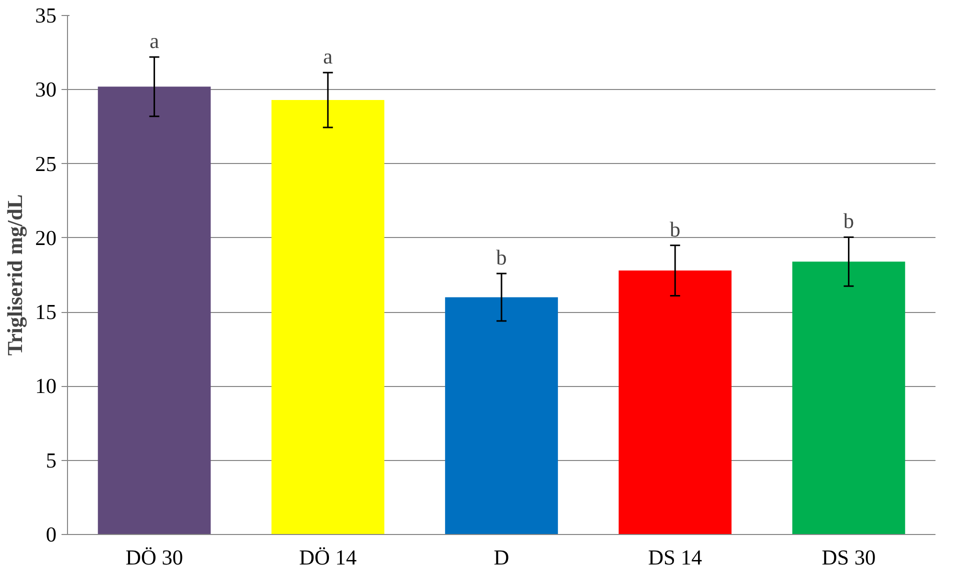 The image size is (961, 578). What do you see at coordinates (45, 238) in the screenshot?
I see `y-tick-label: 20` at bounding box center [45, 238].